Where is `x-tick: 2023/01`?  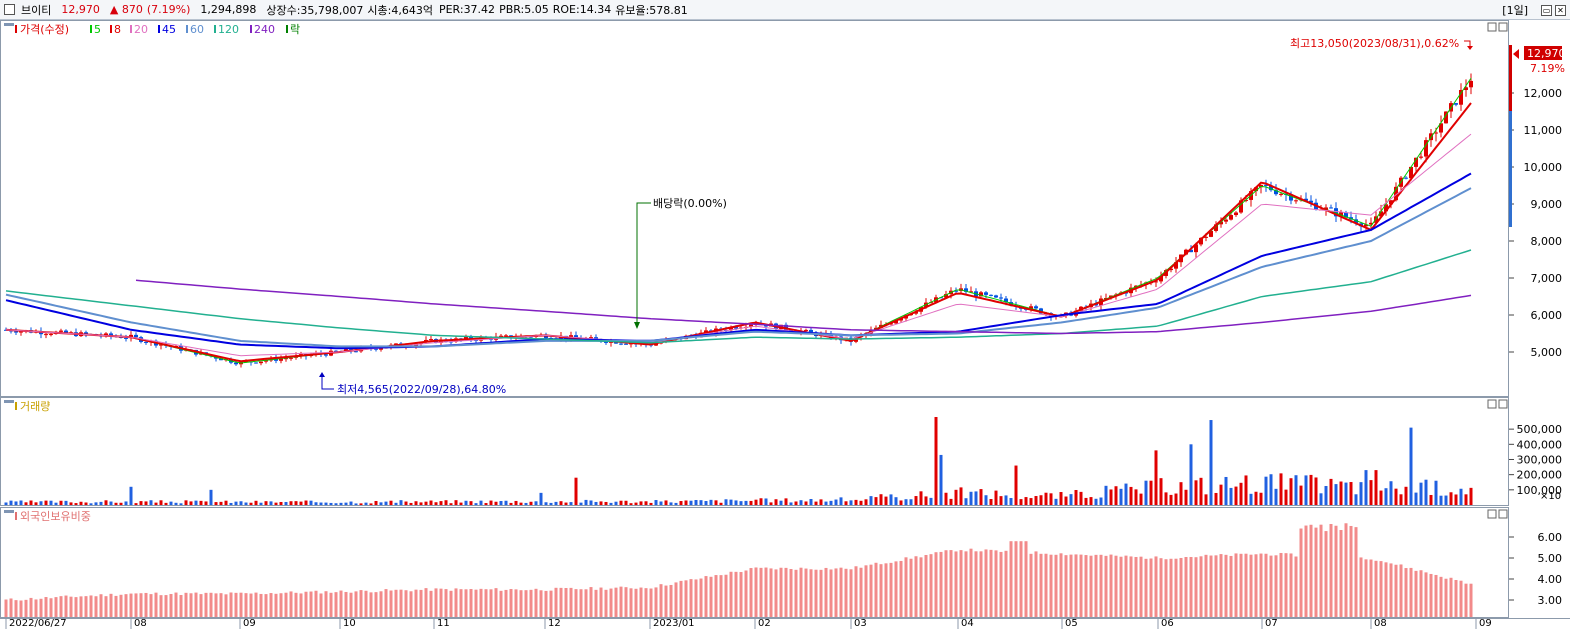
x-tick: 2023/01 is located at coordinates (674, 623).